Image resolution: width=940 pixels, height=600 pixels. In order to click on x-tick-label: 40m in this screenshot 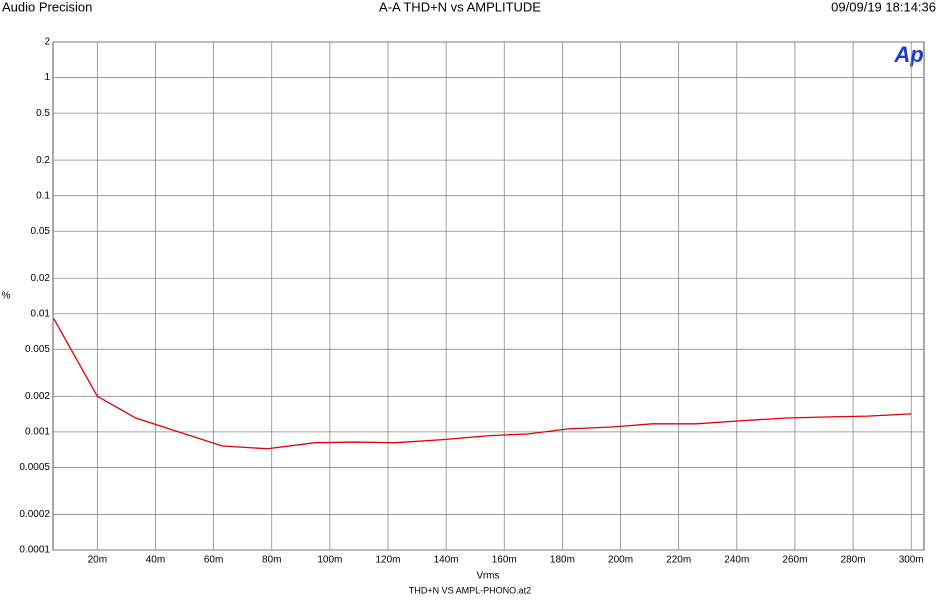, I will do `click(155, 560)`.